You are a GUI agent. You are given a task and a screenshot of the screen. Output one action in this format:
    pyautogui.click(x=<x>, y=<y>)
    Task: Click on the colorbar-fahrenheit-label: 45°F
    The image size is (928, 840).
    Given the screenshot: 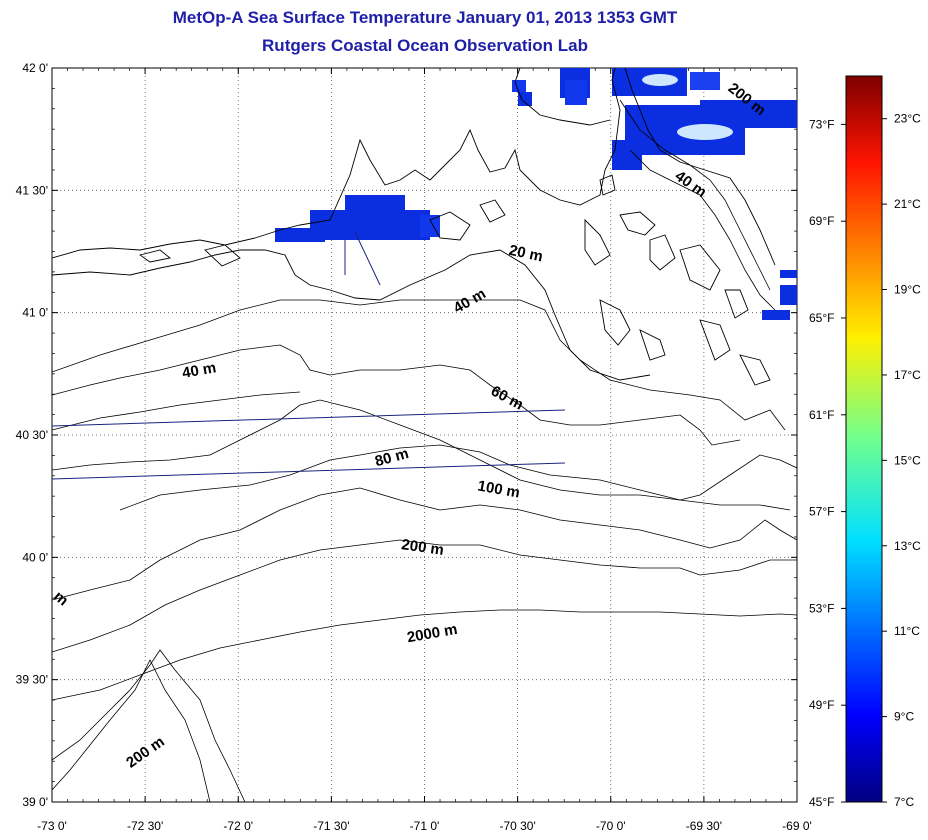 What is the action you would take?
    pyautogui.click(x=821, y=802)
    